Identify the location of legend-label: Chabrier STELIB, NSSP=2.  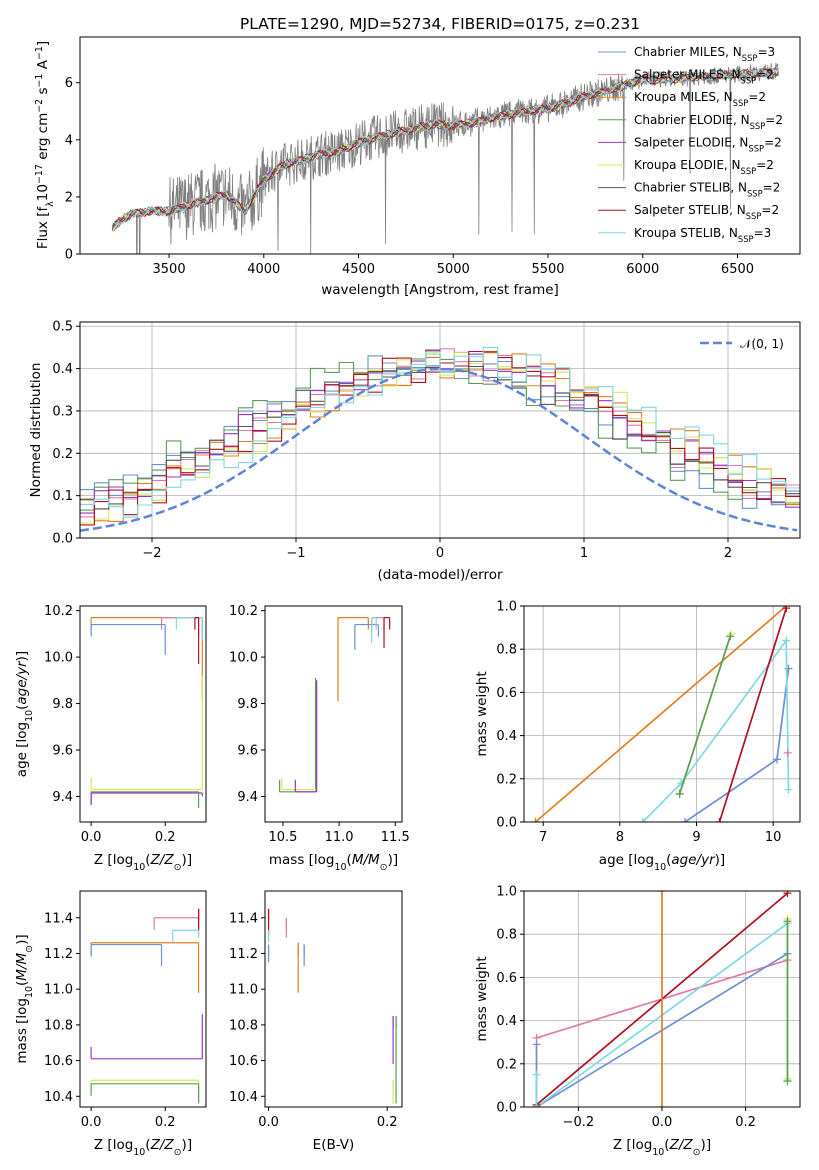
(707, 190).